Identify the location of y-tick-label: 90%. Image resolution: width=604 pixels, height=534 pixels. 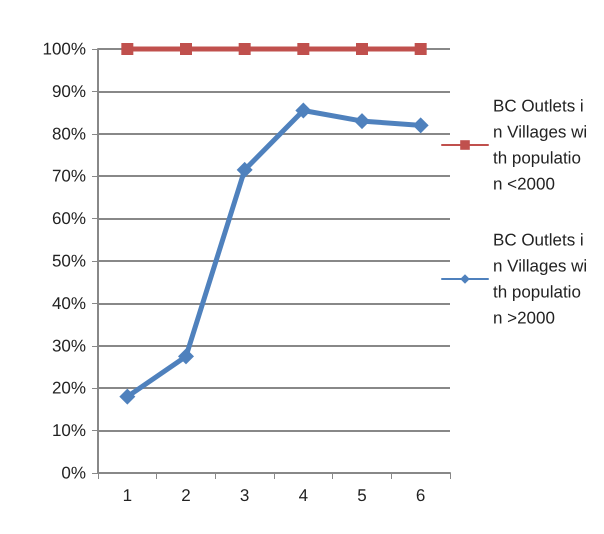
(69, 91).